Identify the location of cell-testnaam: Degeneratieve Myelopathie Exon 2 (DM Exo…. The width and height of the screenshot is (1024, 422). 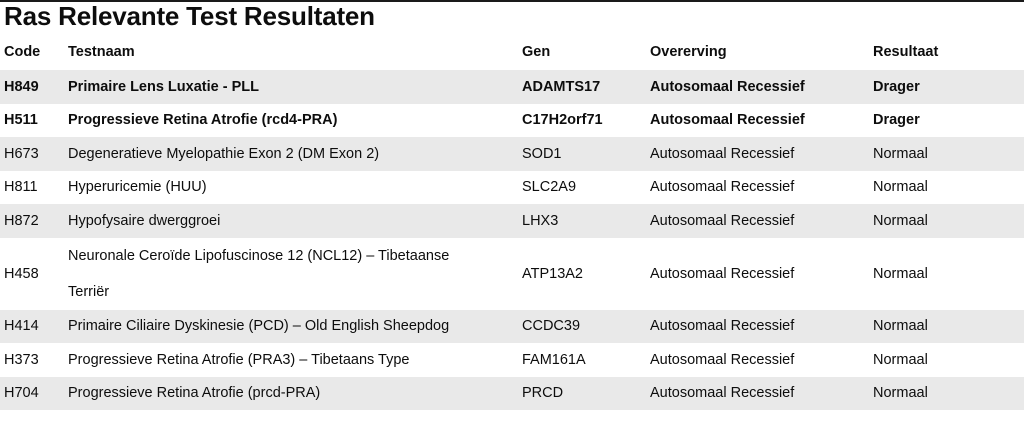
(224, 153).